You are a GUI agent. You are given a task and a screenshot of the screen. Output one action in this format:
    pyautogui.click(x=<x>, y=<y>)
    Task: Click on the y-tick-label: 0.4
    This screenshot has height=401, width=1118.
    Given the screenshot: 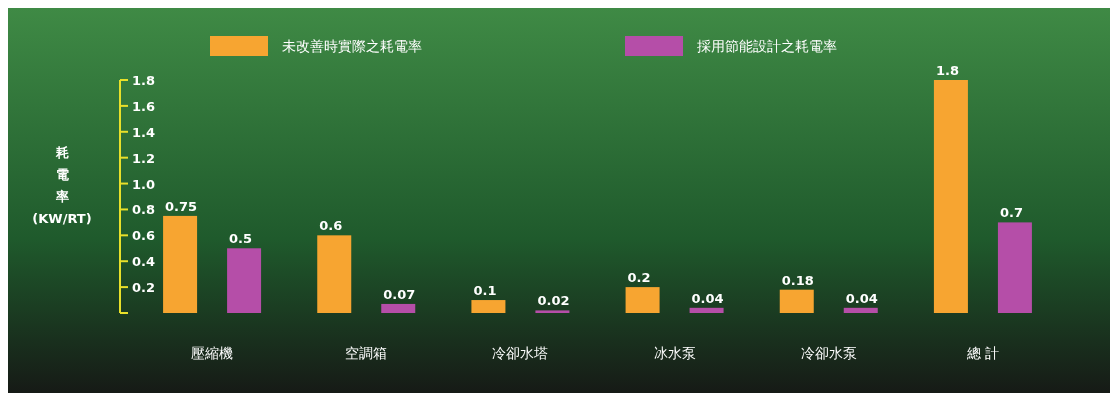 What is the action you would take?
    pyautogui.click(x=144, y=262)
    